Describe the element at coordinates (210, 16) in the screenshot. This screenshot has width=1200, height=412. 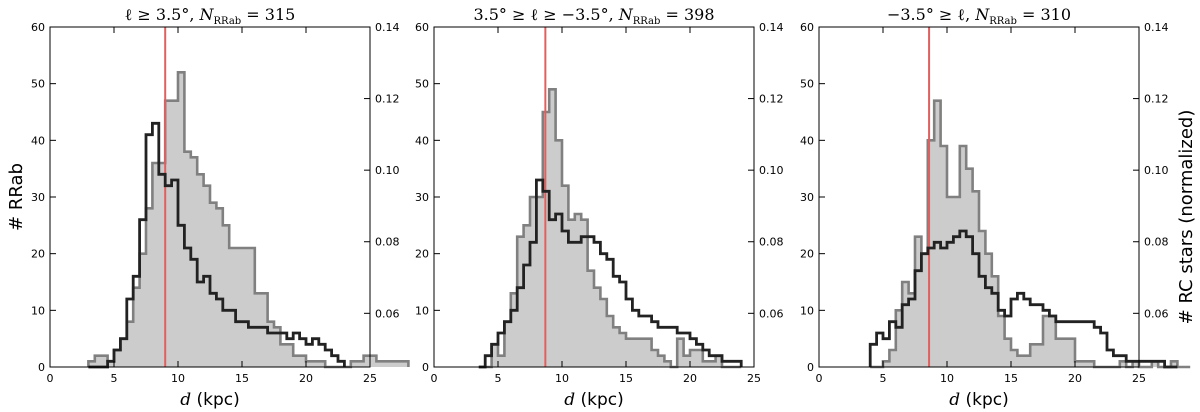
I see `panel-title: ℓ ≥ 3.5°, NRRab = 315` at that location.